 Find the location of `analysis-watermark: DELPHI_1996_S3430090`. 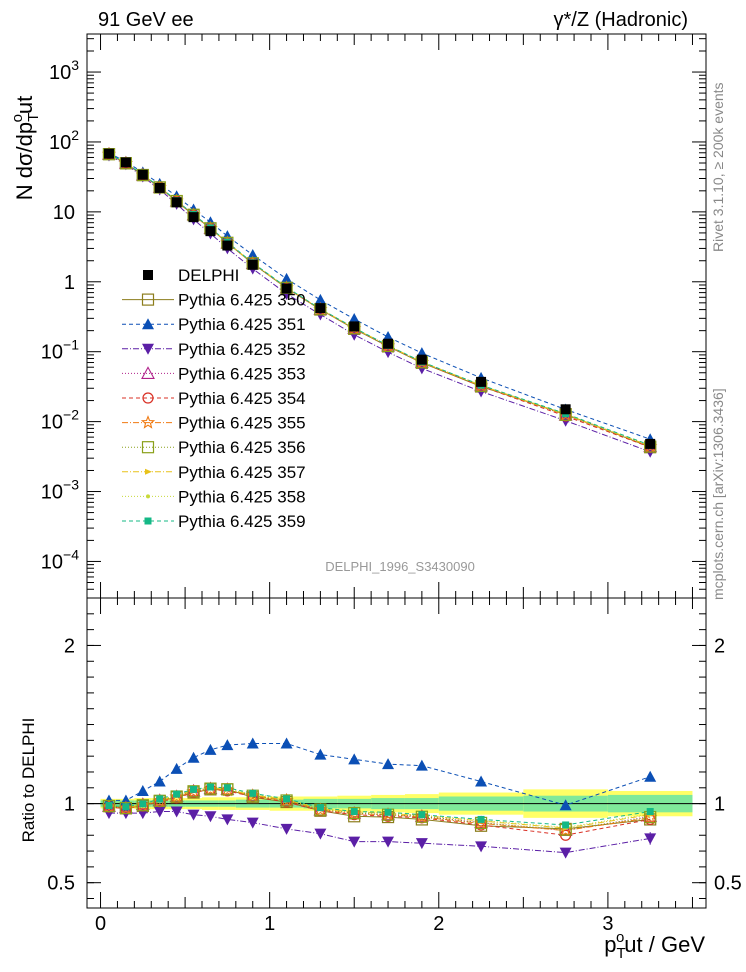

analysis-watermark: DELPHI_1996_S3430090 is located at coordinates (400, 566).